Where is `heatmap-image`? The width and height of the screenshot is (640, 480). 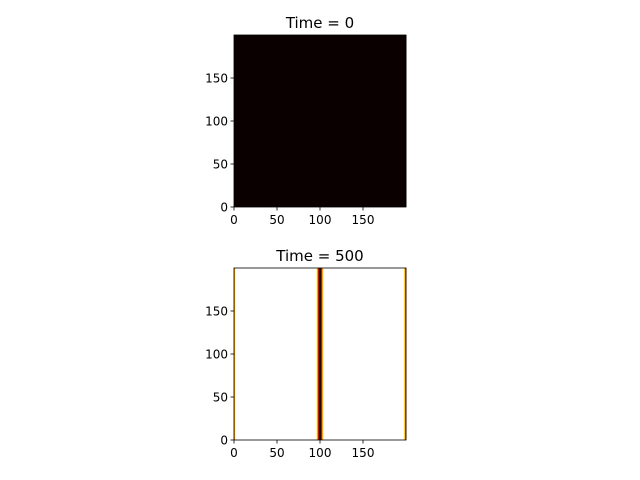 heatmap-image is located at coordinates (320, 354).